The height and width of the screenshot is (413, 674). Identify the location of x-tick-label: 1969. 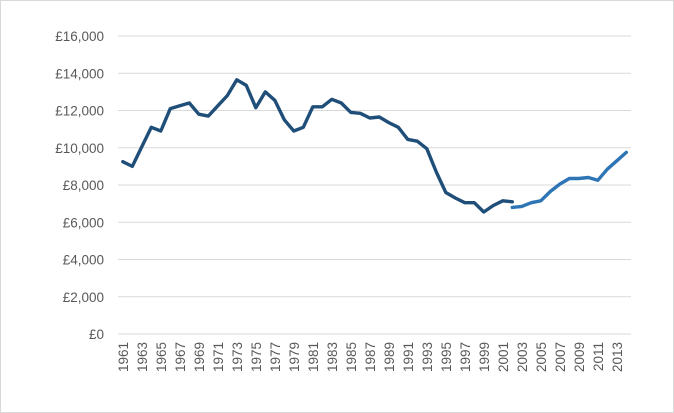
(199, 357).